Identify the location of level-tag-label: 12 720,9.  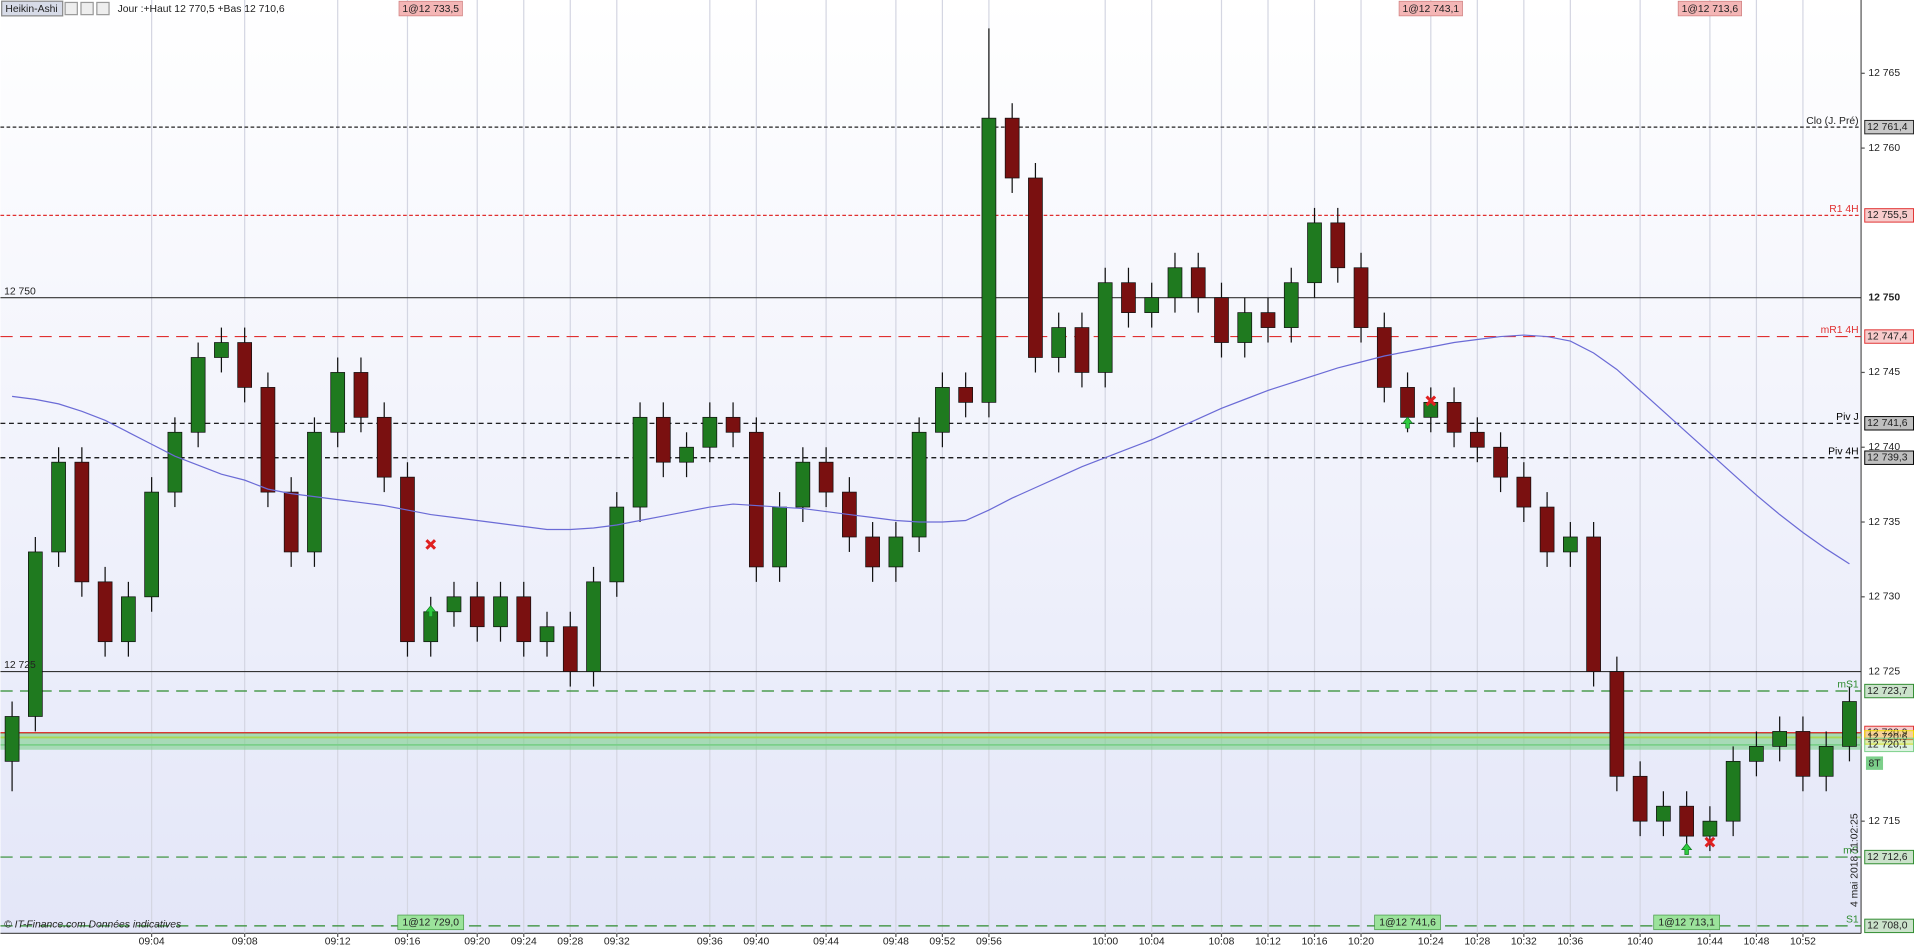
(1887, 733).